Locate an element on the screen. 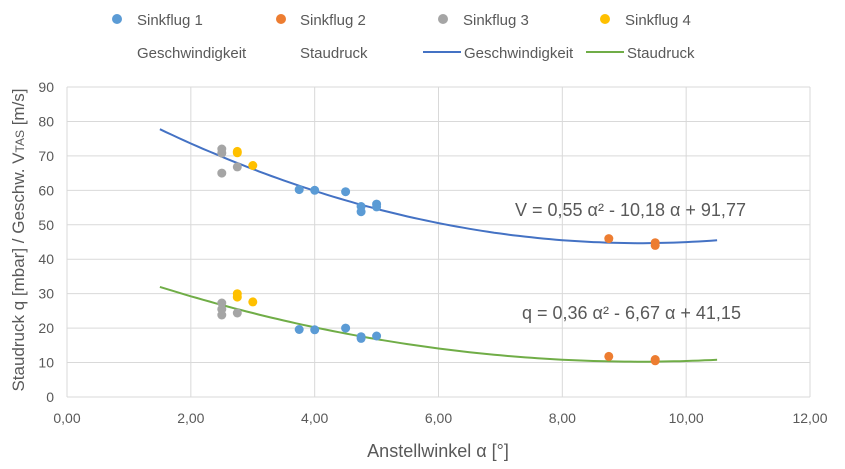 The image size is (845, 469). y-tick-label: 20 is located at coordinates (46, 328).